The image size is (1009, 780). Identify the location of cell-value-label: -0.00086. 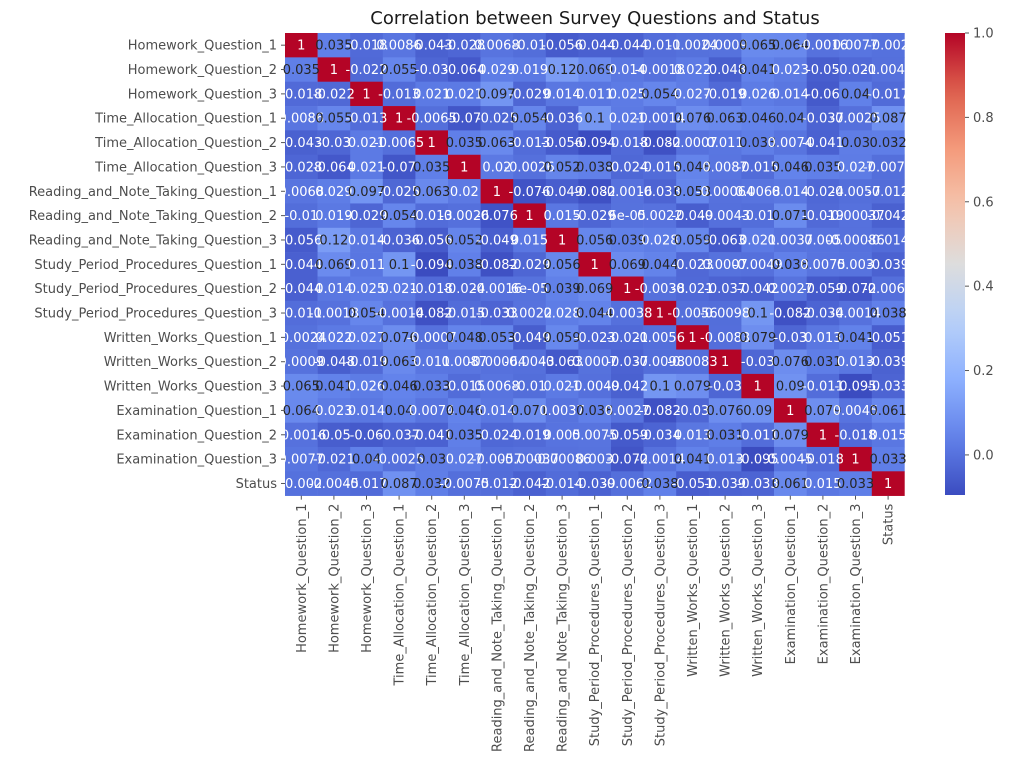
(855, 240).